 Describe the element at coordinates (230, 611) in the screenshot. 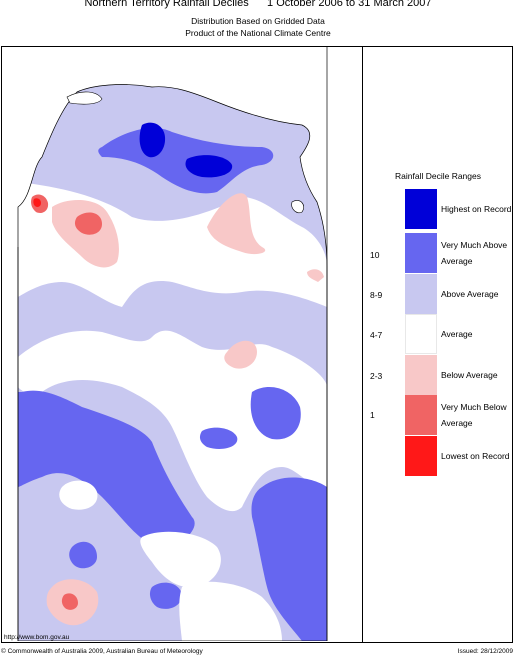

I see `region-average-south-east` at that location.